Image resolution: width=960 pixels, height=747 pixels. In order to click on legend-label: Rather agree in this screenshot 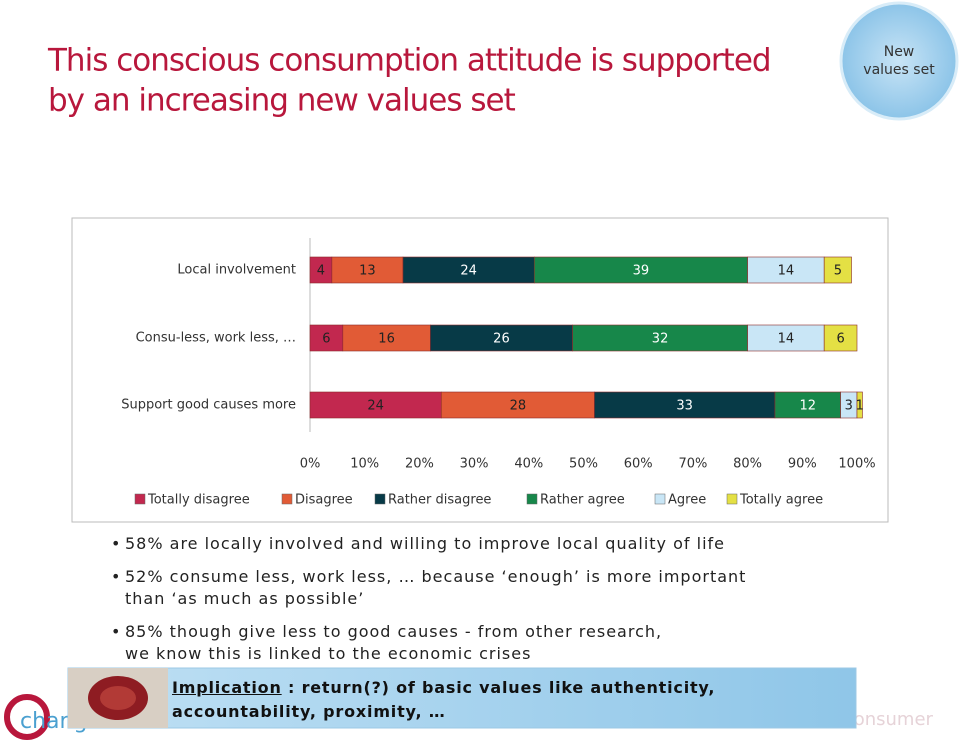, I will do `click(582, 500)`.